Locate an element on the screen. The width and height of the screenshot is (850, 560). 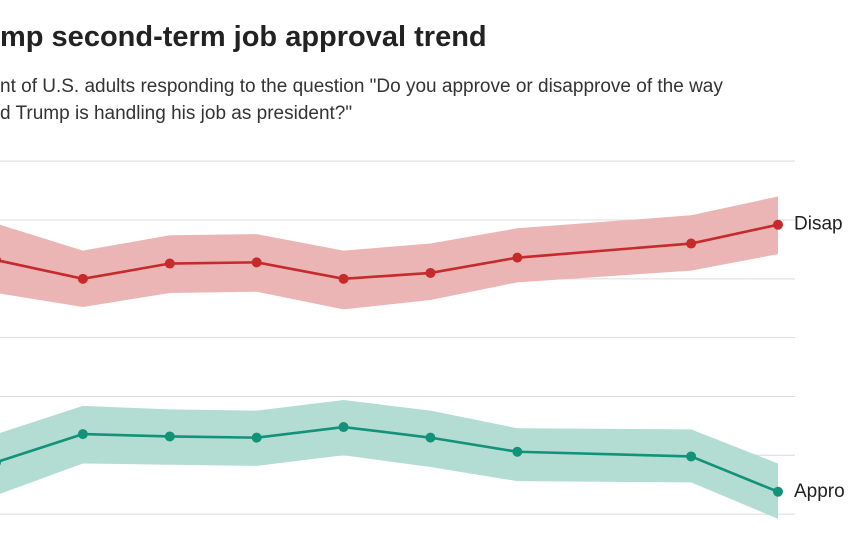
chart-title: mp second-term job approval trend is located at coordinates (243, 37).